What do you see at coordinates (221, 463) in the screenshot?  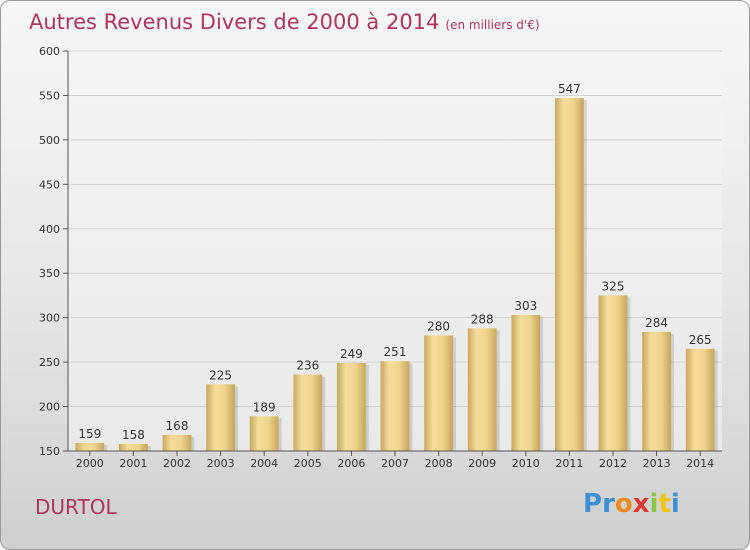 I see `x-tick-label: 2003` at bounding box center [221, 463].